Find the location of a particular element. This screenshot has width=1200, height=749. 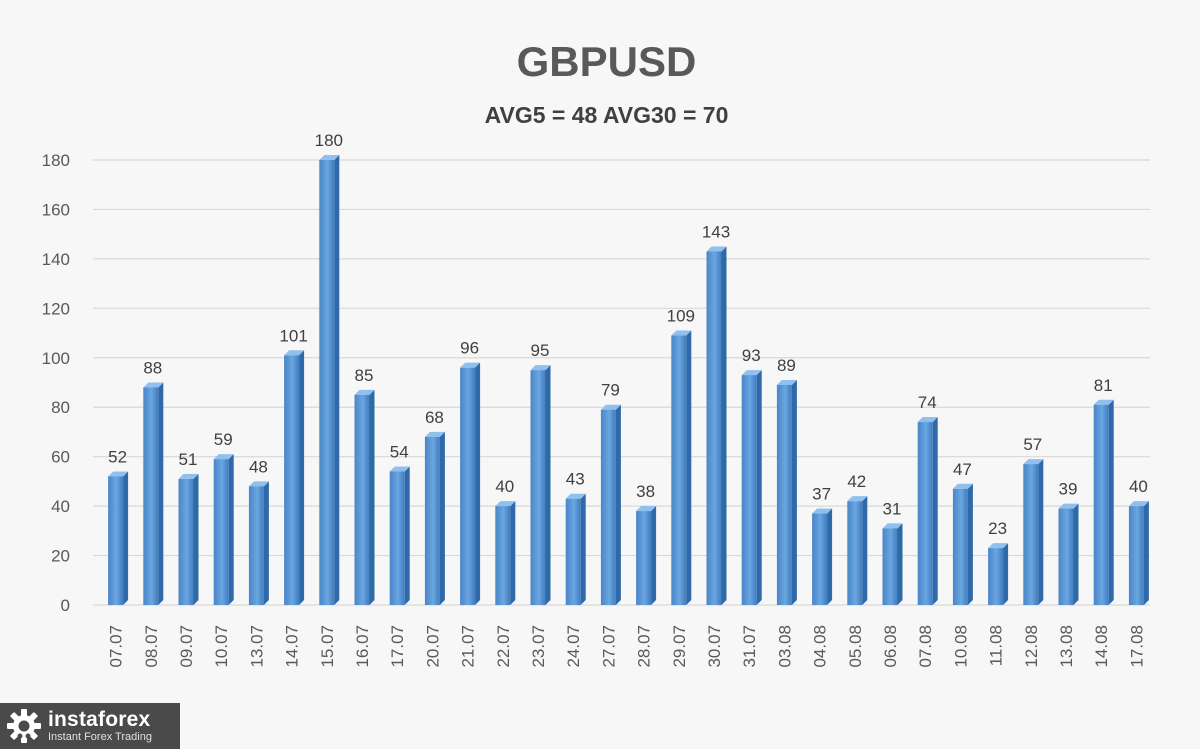

chart-subtitle: AVG5 = 48 AVG30 = 70 is located at coordinates (606, 115).